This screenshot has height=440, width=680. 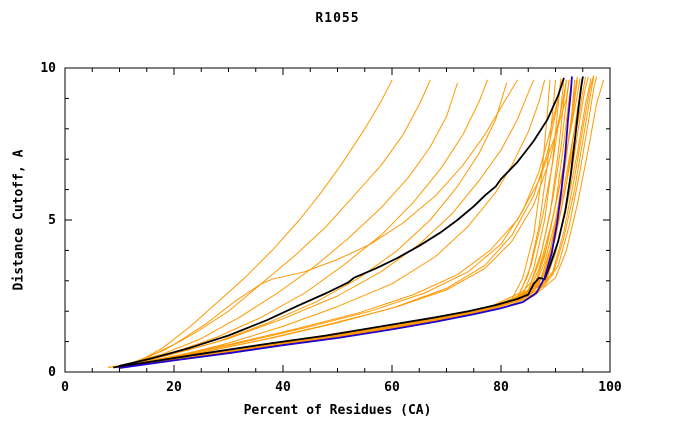 I want to click on x-tick-label: 20, so click(x=174, y=387).